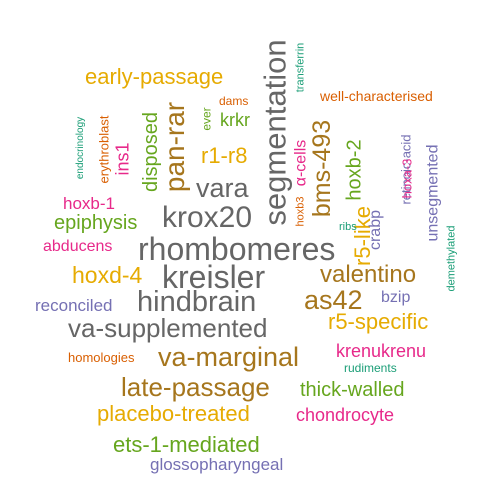 The height and width of the screenshot is (500, 500). Describe the element at coordinates (224, 155) in the screenshot. I see `word-r1-r8: r1-r8` at that location.